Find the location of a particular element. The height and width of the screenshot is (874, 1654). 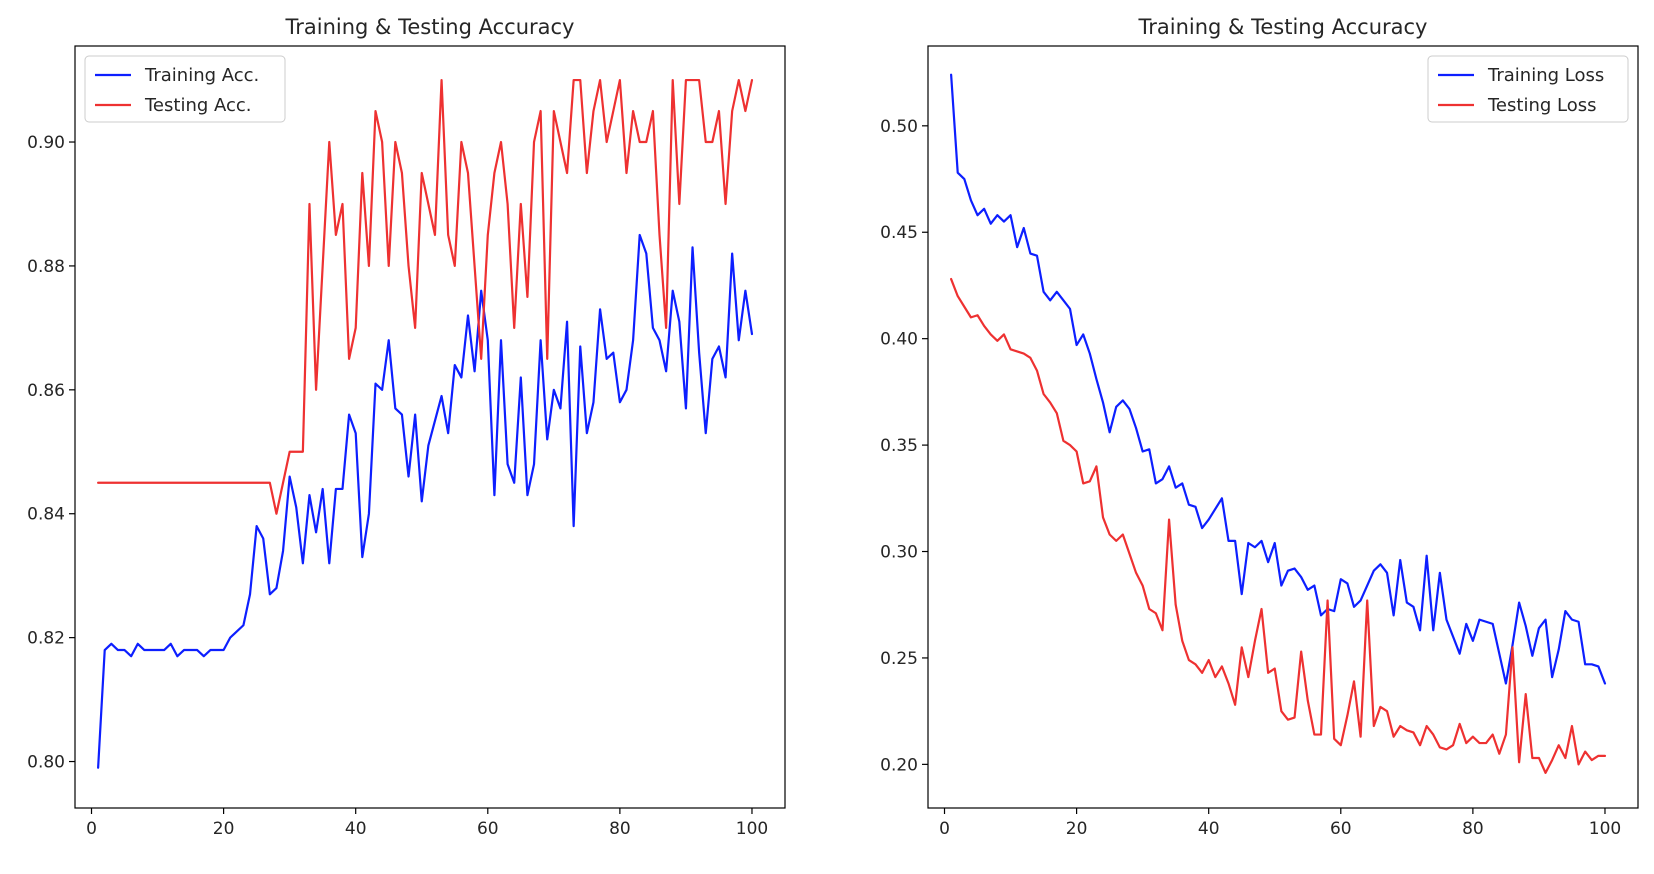

y-tick-label: 0.25 is located at coordinates (899, 659).